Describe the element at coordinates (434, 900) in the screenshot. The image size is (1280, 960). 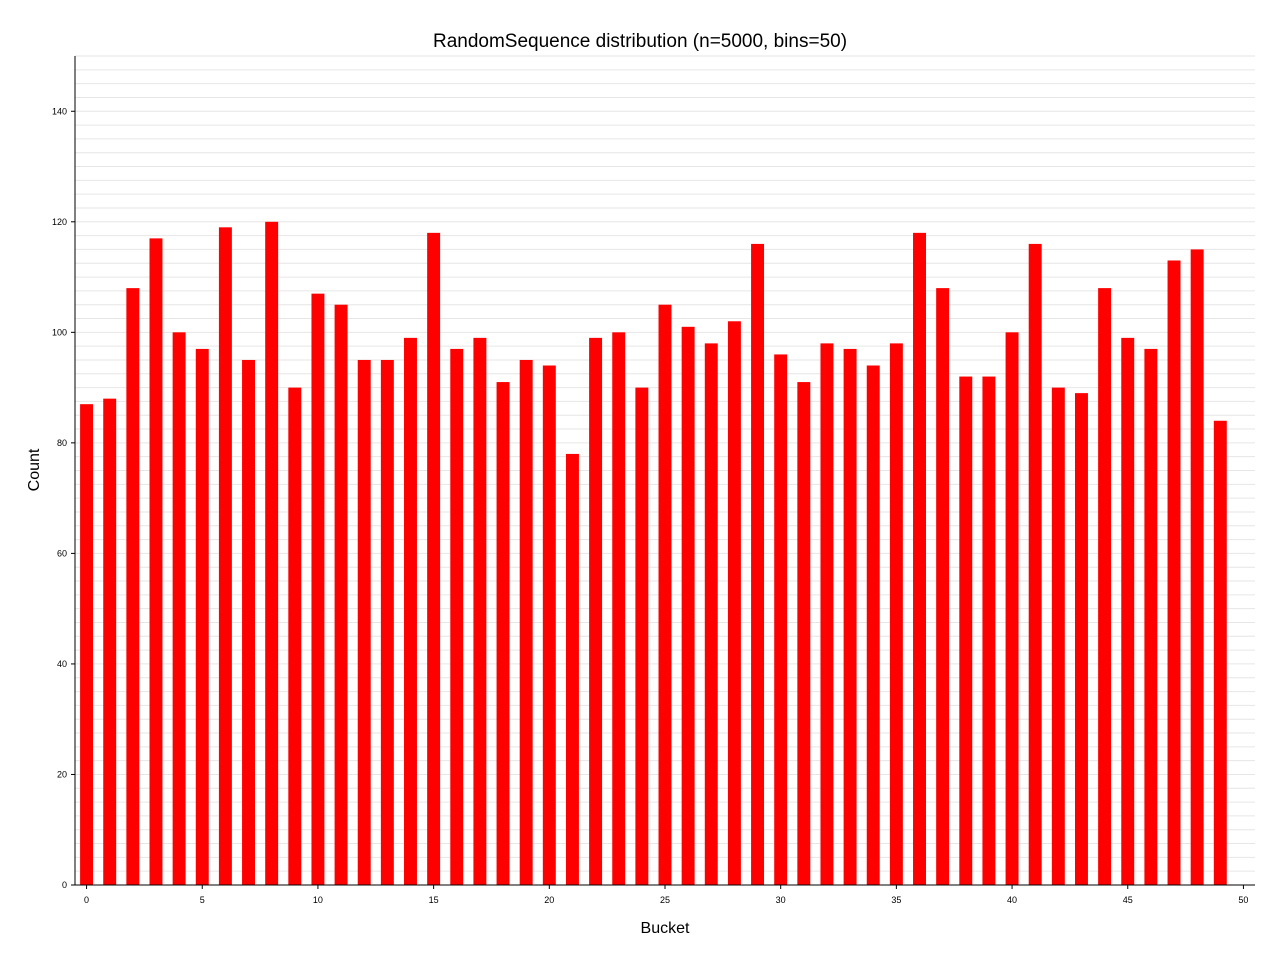
I see `x-tick-label: 15` at that location.